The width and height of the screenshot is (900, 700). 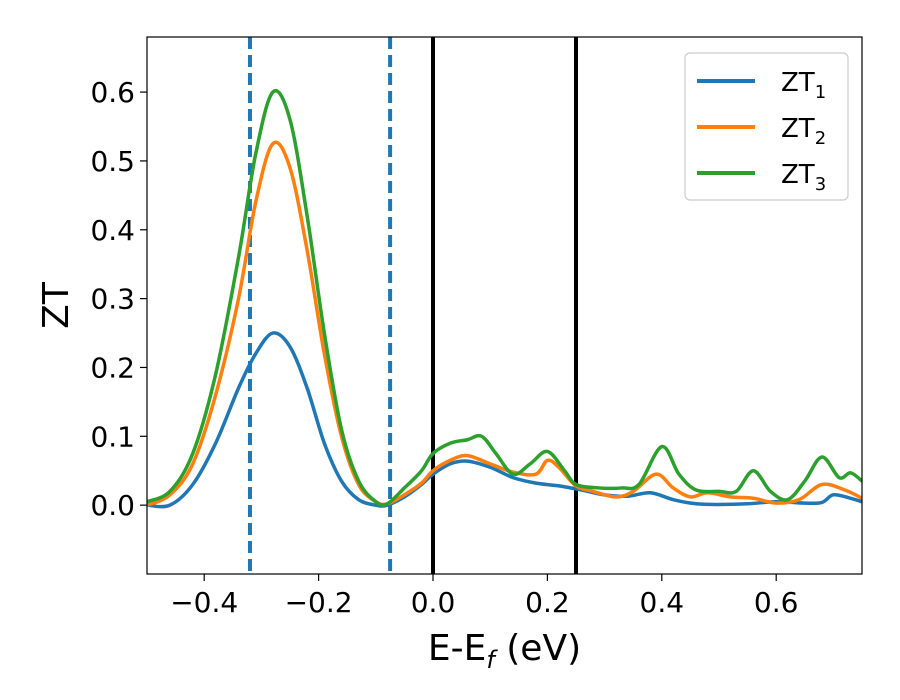 What do you see at coordinates (433, 602) in the screenshot?
I see `x-tick-label: 0.0` at bounding box center [433, 602].